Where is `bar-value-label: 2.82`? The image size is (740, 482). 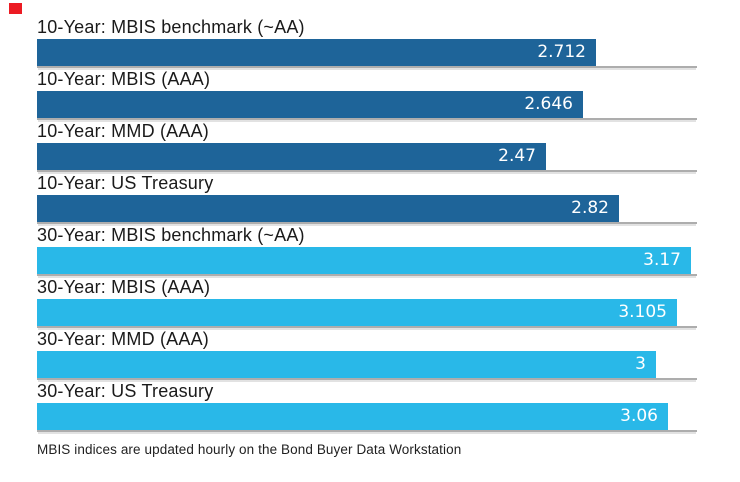 bar-value-label: 2.82 is located at coordinates (590, 208).